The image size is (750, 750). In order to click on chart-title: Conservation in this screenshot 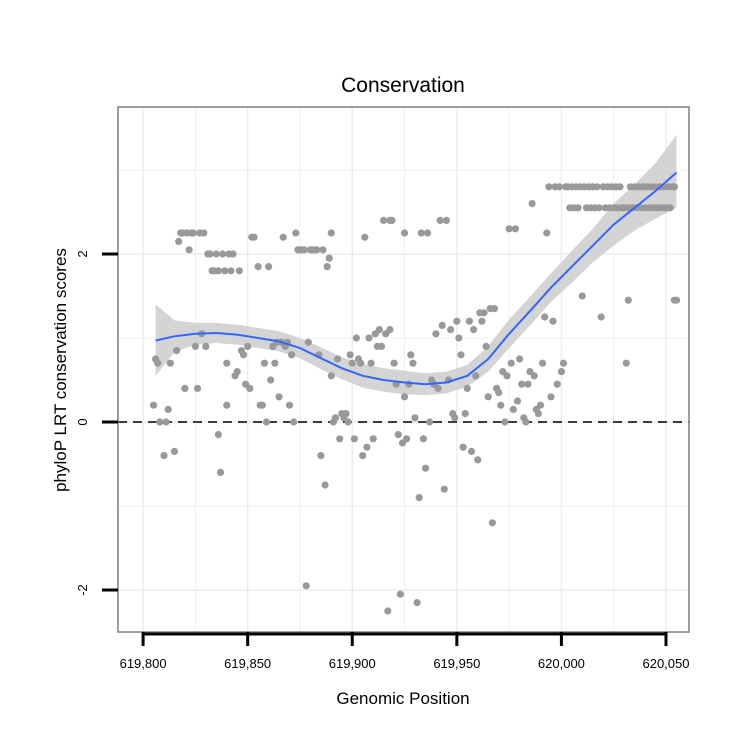, I will do `click(403, 85)`.